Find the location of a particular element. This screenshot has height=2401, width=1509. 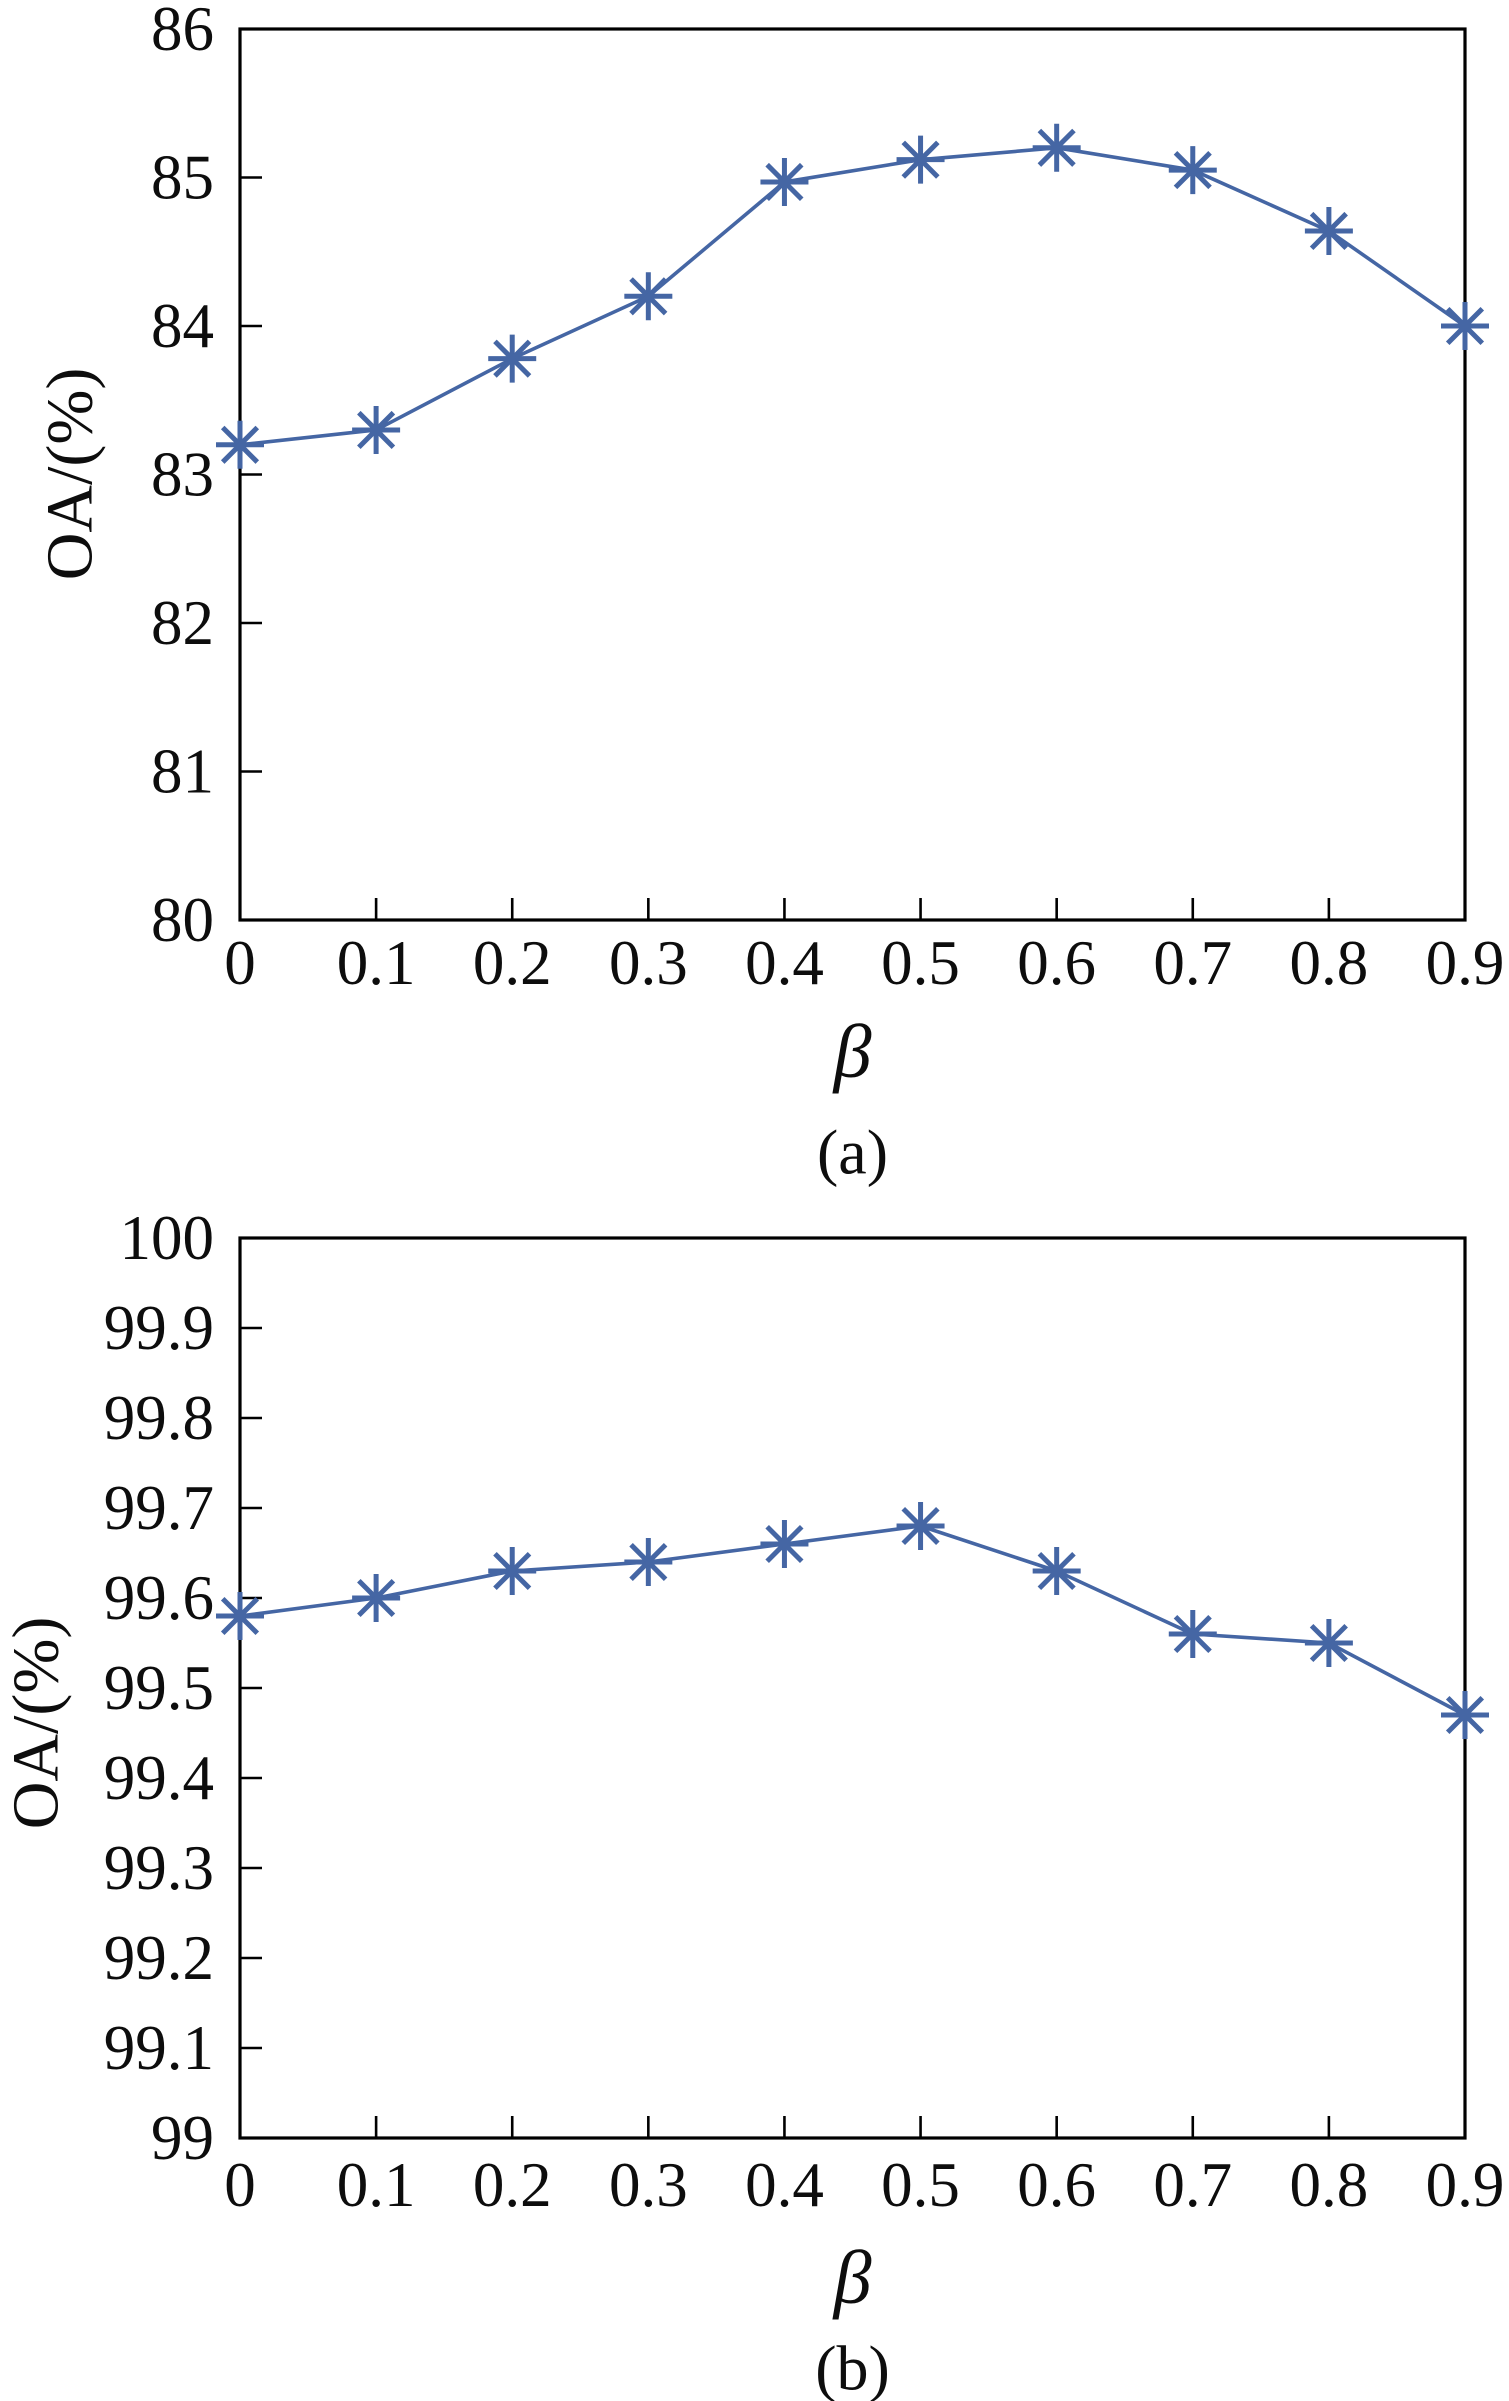

y-tick-label: 81 is located at coordinates (182, 772).